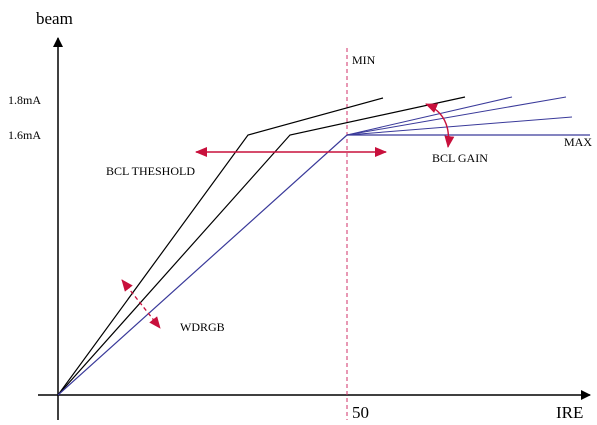 This screenshot has width=597, height=425. Describe the element at coordinates (141, 304) in the screenshot. I see `wdrgb-arrow-icon` at that location.